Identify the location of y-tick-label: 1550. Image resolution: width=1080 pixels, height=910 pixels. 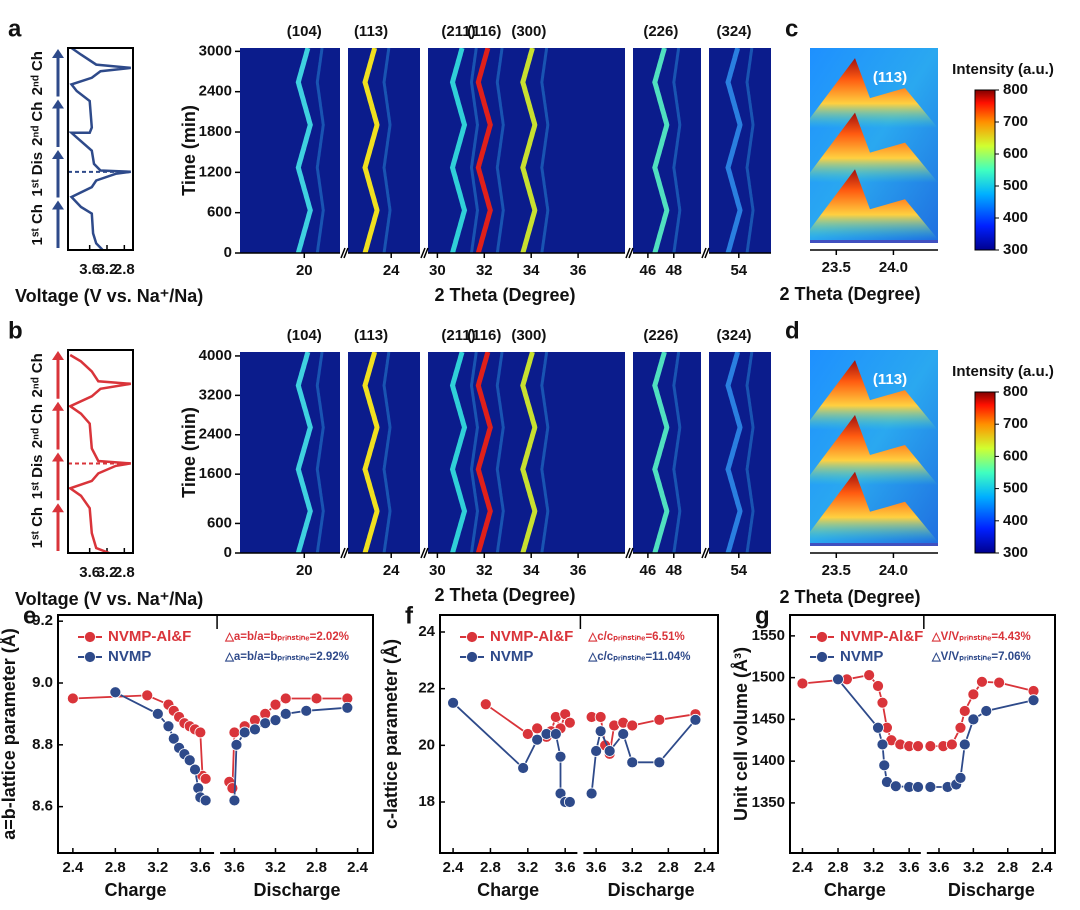
(768, 635).